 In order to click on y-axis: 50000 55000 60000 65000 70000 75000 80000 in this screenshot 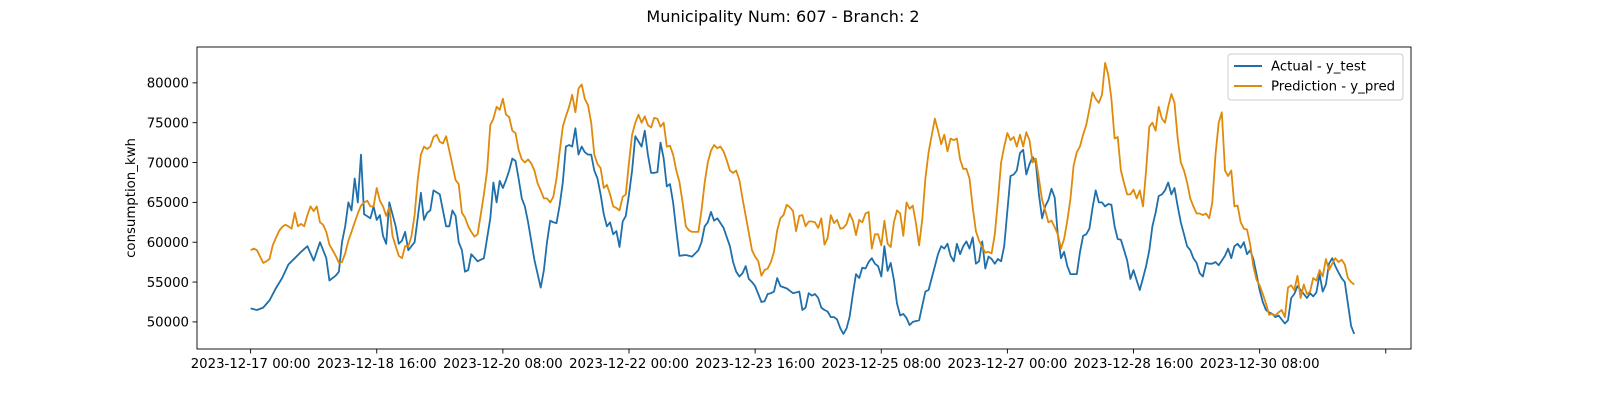, I will do `click(172, 204)`.